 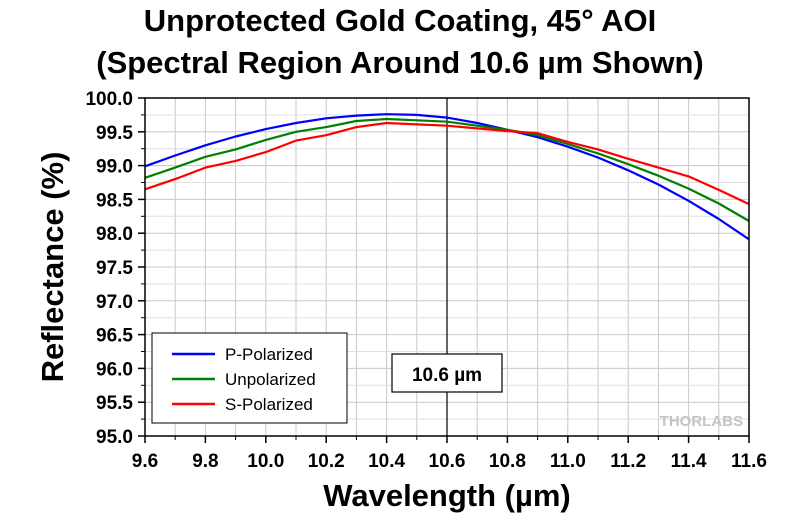 What do you see at coordinates (269, 354) in the screenshot?
I see `legend-label-0: P-Polarized` at bounding box center [269, 354].